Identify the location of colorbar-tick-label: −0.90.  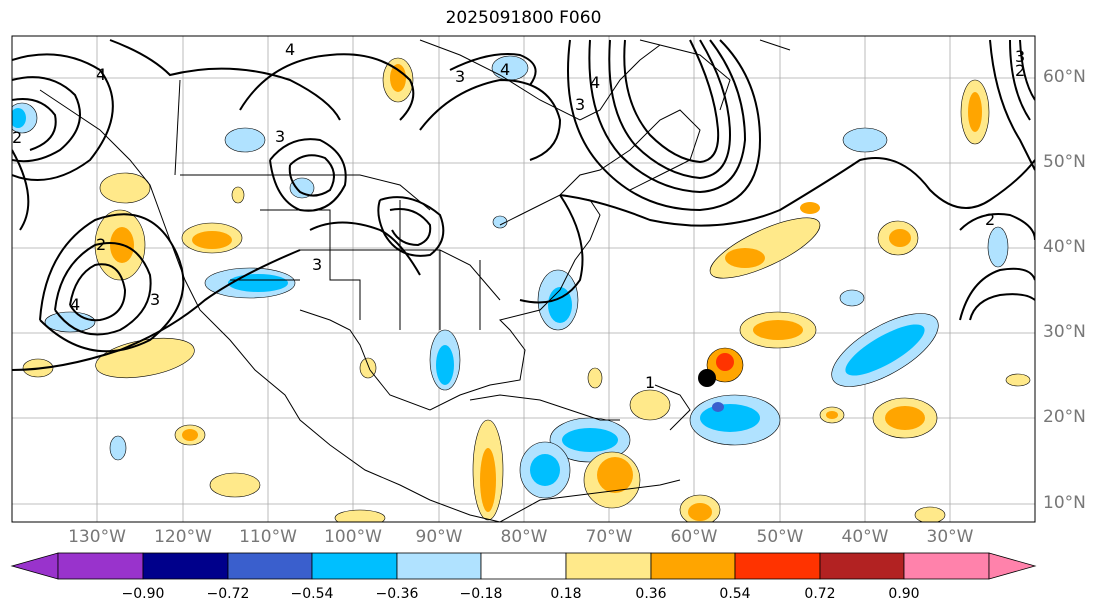
(143, 594).